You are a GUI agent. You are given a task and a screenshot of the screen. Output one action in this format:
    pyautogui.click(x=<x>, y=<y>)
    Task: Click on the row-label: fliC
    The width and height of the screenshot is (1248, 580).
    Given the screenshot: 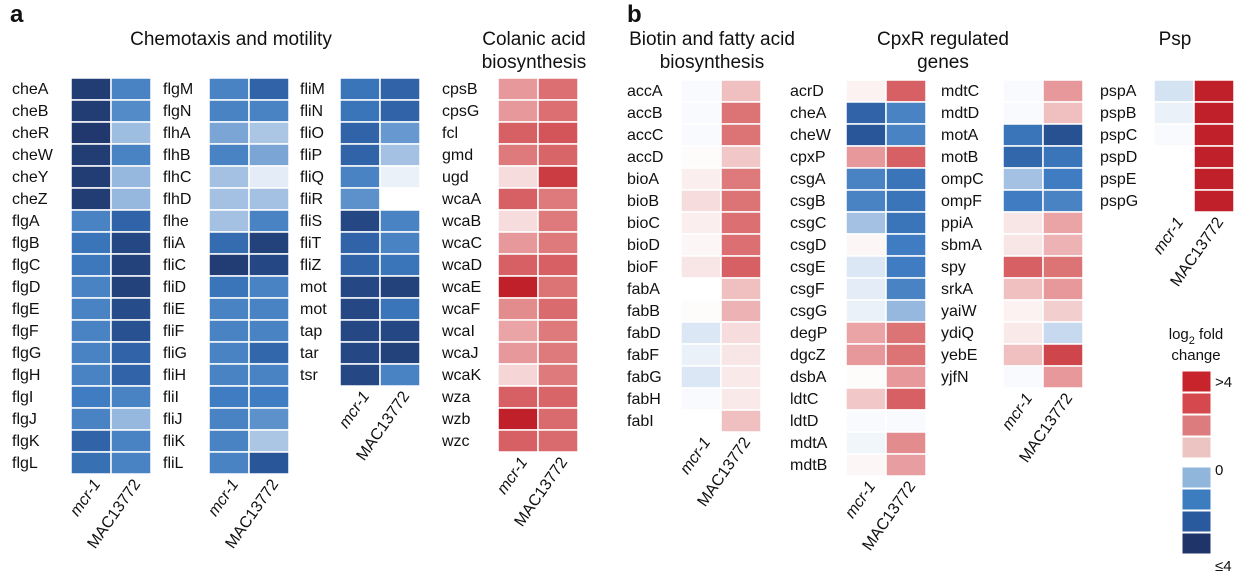 What is the action you would take?
    pyautogui.click(x=174, y=265)
    